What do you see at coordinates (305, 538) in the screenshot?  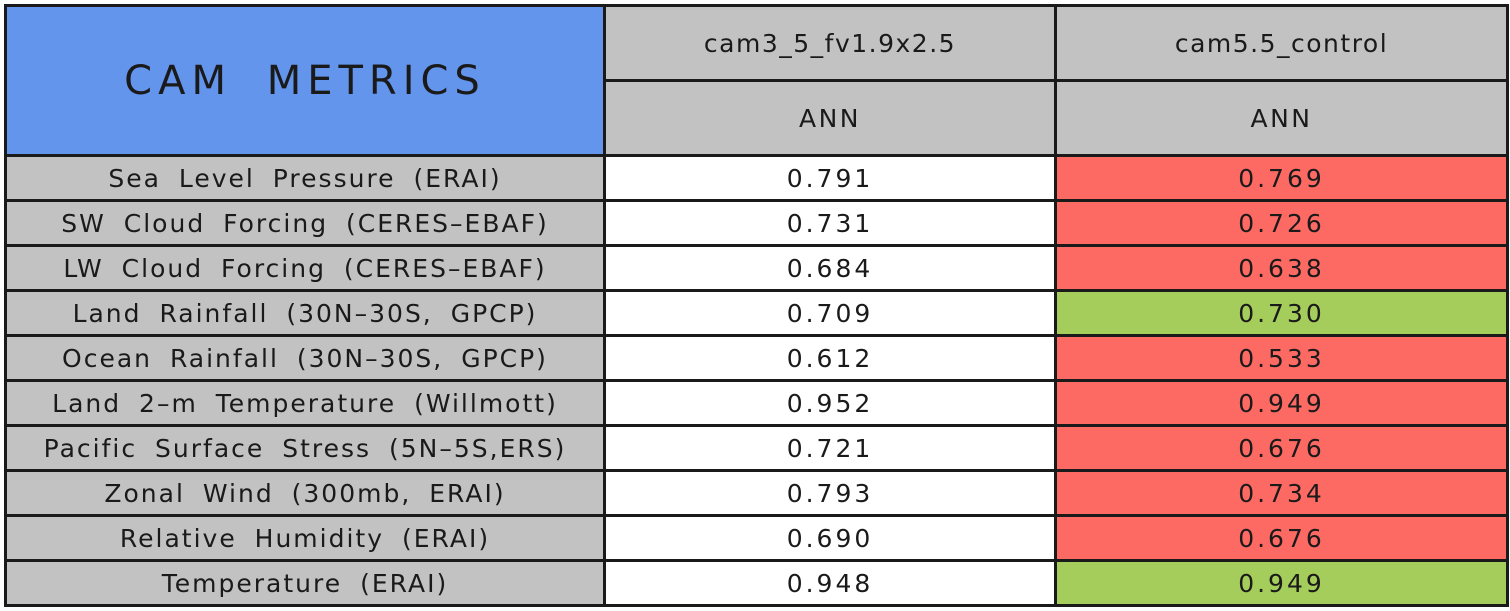 I see `metric-label: Relative Humidity (ERAI)` at bounding box center [305, 538].